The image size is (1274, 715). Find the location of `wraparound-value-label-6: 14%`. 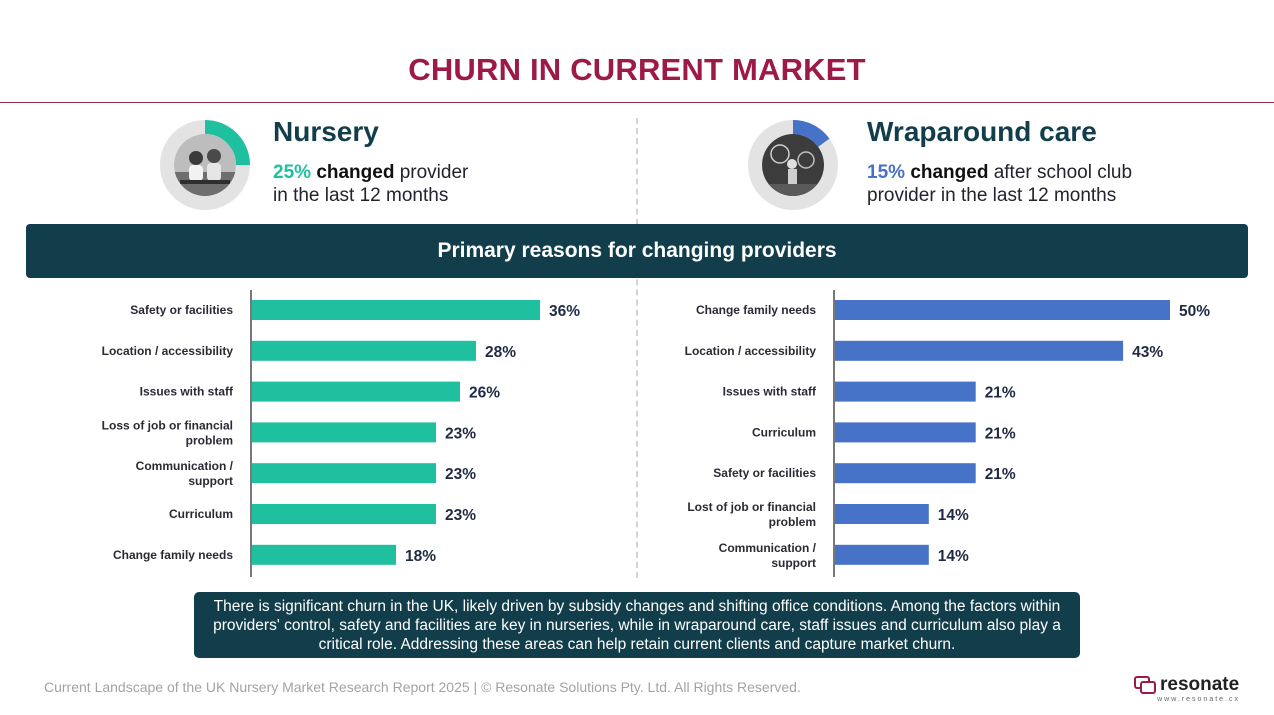

wraparound-value-label-6: 14% is located at coordinates (953, 515).